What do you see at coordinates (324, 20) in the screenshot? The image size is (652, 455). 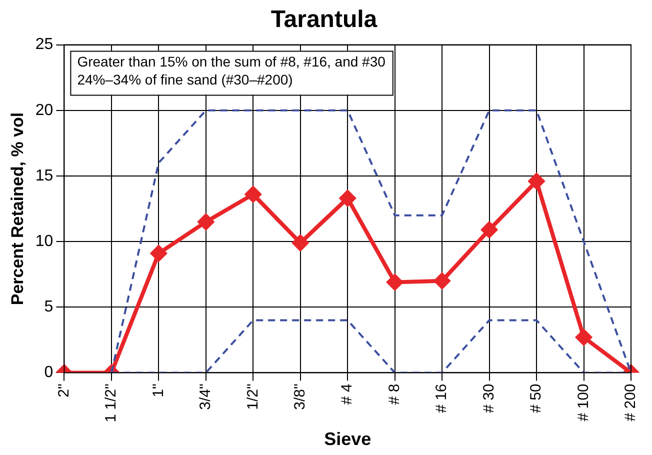 I see `chart-title: Tarantula` at bounding box center [324, 20].